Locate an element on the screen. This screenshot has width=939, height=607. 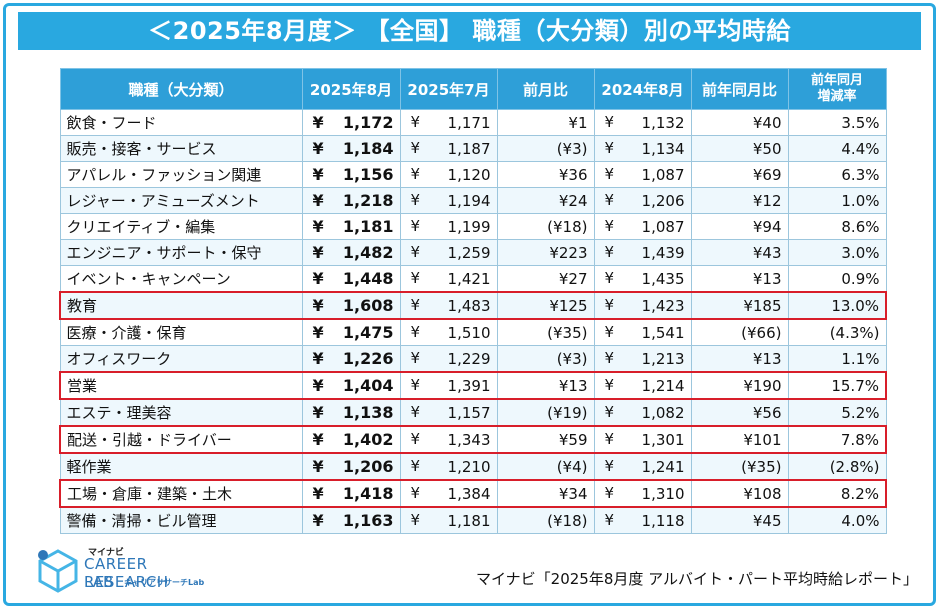
yoy-rate-cell: 3.0% is located at coordinates (837, 252).